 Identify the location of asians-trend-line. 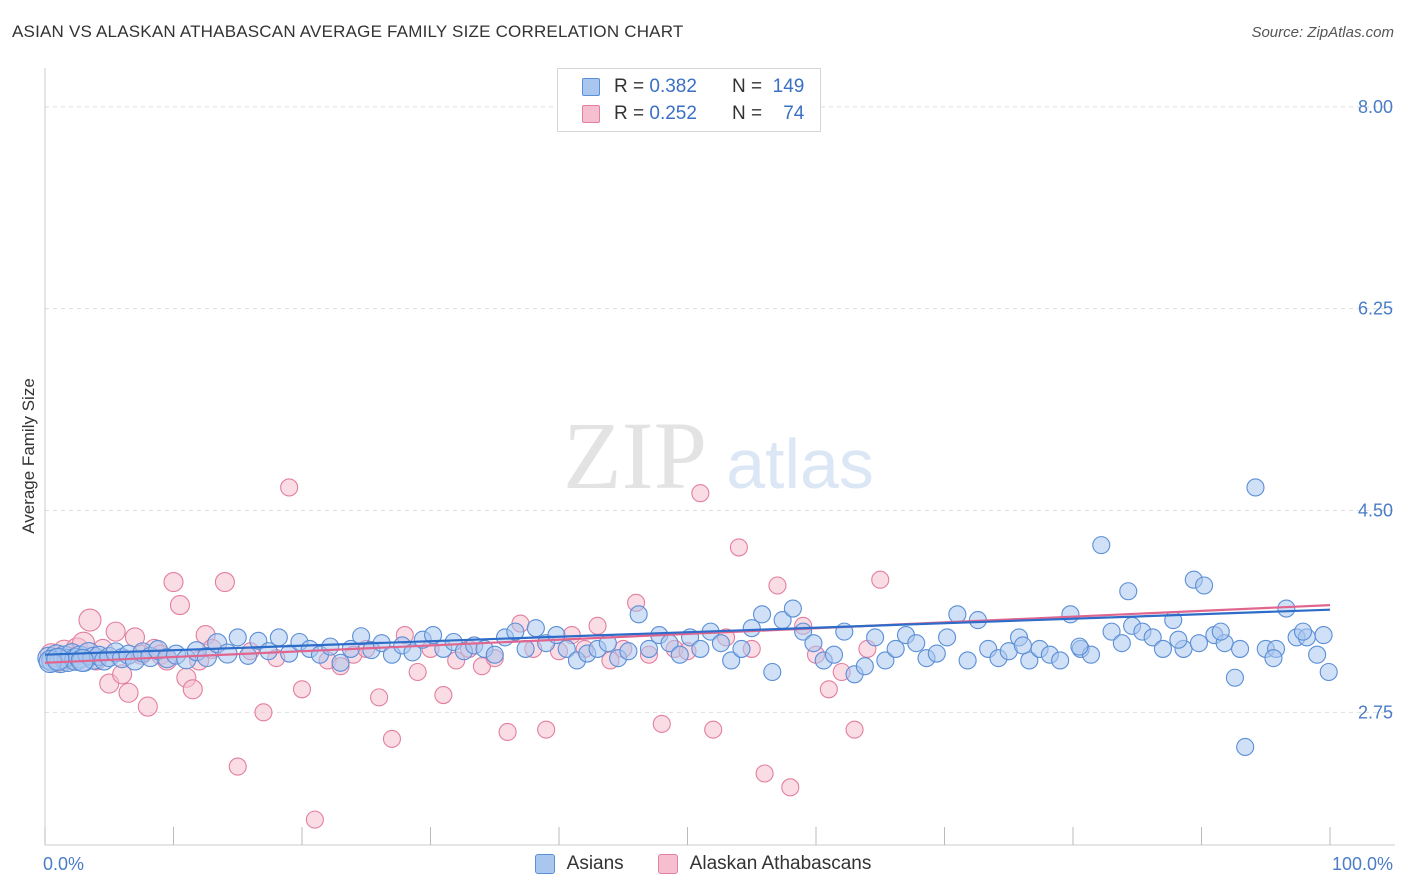
(687, 632).